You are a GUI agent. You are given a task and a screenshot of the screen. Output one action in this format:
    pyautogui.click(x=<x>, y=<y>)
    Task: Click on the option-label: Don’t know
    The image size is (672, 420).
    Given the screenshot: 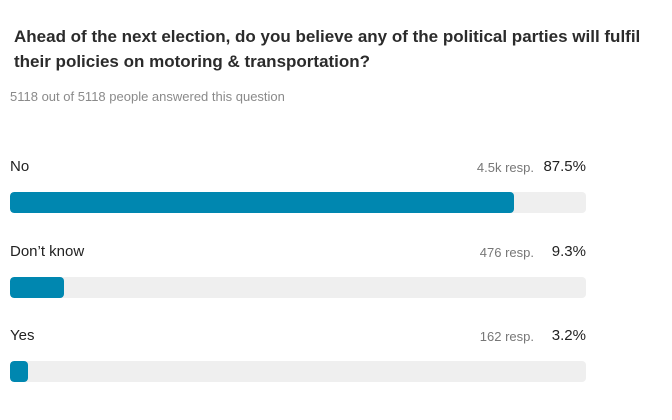 What is the action you would take?
    pyautogui.click(x=47, y=251)
    